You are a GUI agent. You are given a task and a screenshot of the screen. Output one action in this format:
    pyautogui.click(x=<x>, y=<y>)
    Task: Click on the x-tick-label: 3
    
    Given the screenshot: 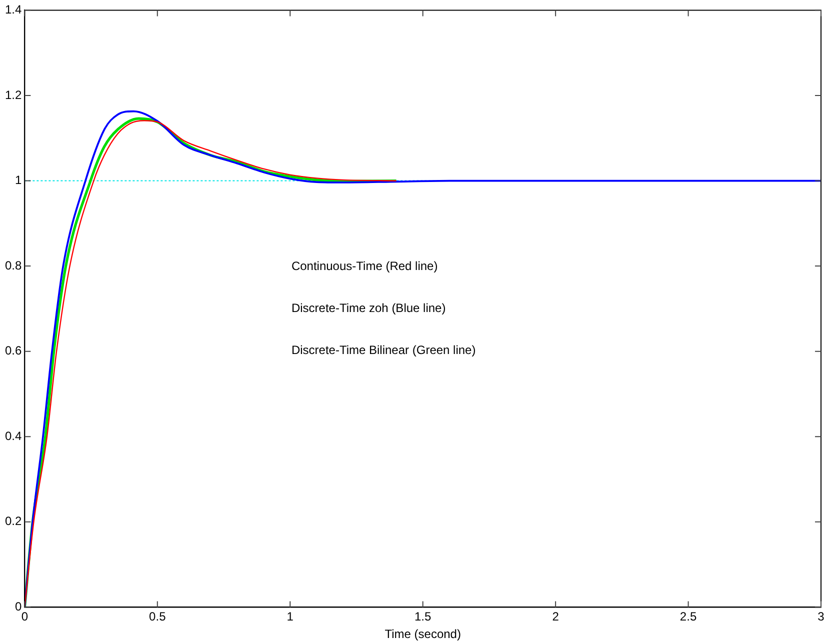 What is the action you would take?
    pyautogui.click(x=821, y=617)
    